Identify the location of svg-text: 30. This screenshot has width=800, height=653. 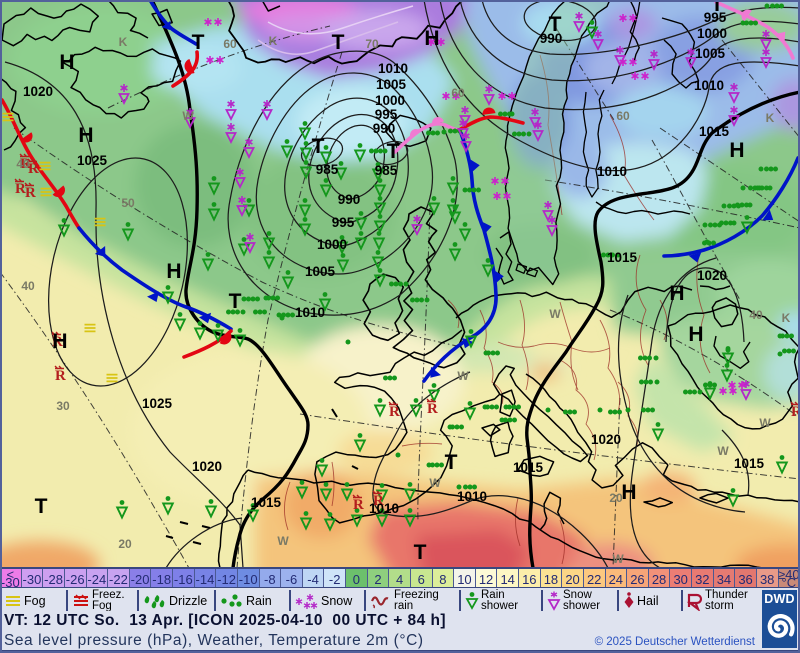
(63, 406).